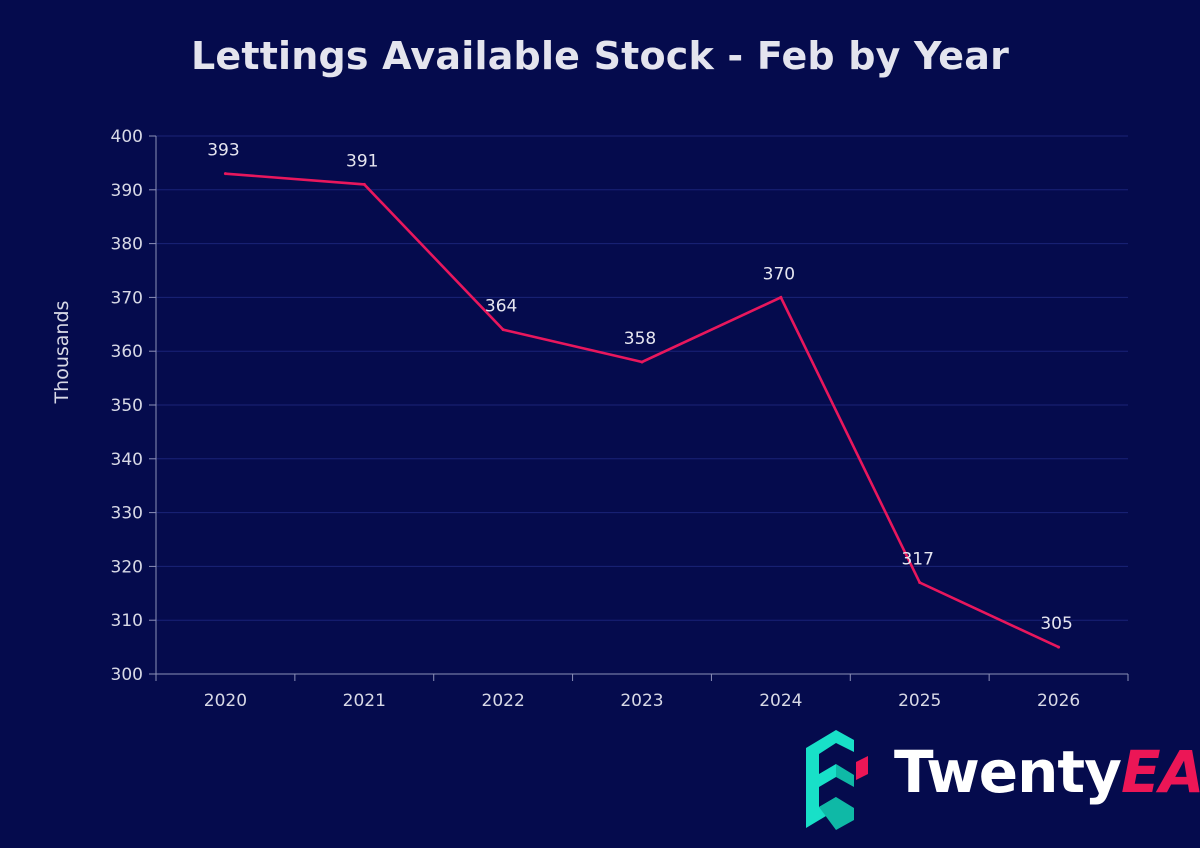  I want to click on y-tick-label-340: 340, so click(127, 460).